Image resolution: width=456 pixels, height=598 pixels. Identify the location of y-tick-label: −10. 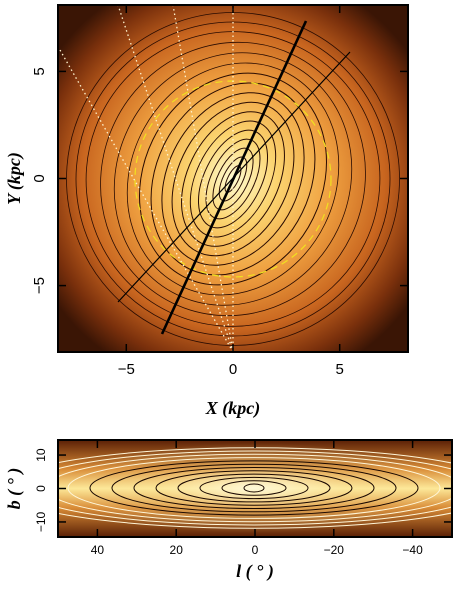
(41, 521).